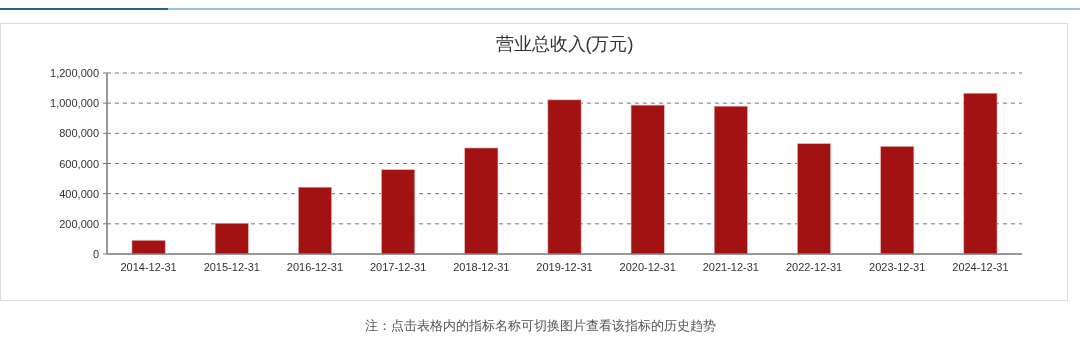 This screenshot has height=342, width=1080. I want to click on chart-title: 营业总收入(万元), so click(564, 44).